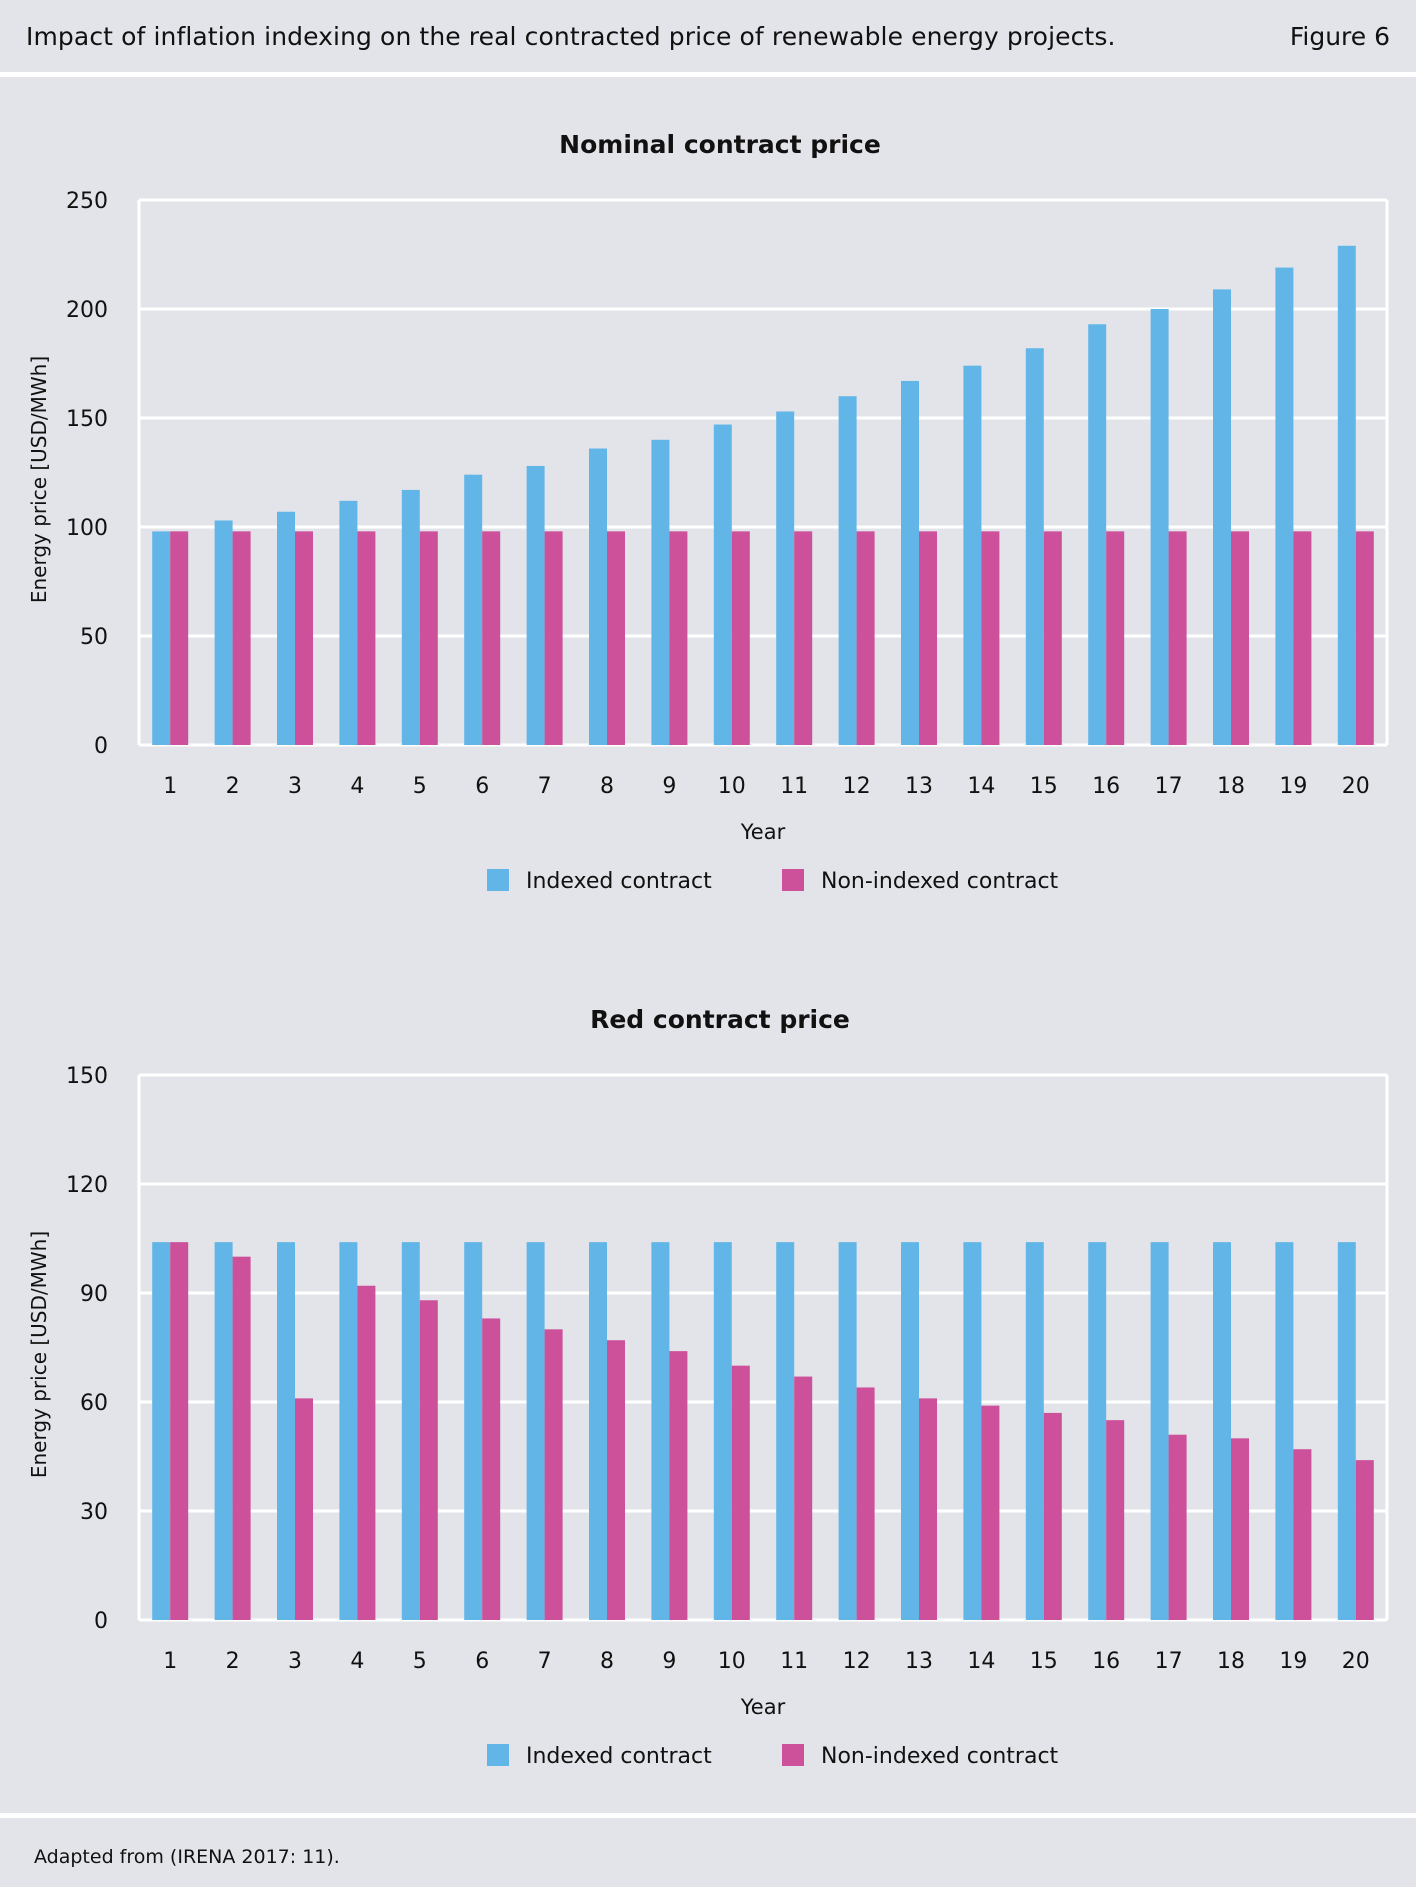  Describe the element at coordinates (619, 881) in the screenshot. I see `legend-label-indexed: Indexed contract` at that location.